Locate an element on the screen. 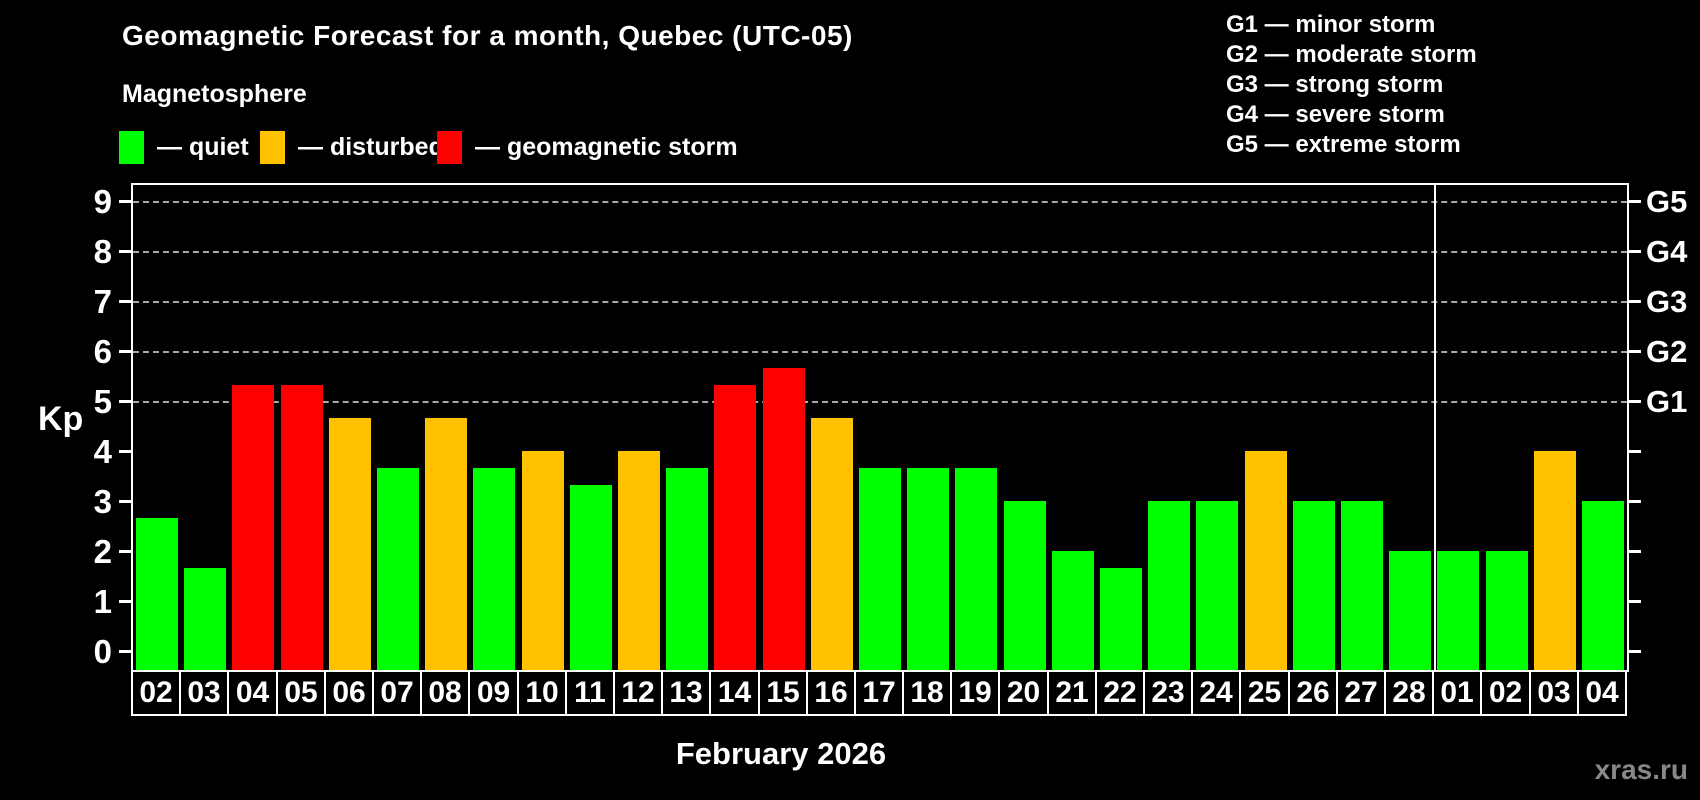 The height and width of the screenshot is (800, 1700). x-axis-title: February 2026 is located at coordinates (781, 753).